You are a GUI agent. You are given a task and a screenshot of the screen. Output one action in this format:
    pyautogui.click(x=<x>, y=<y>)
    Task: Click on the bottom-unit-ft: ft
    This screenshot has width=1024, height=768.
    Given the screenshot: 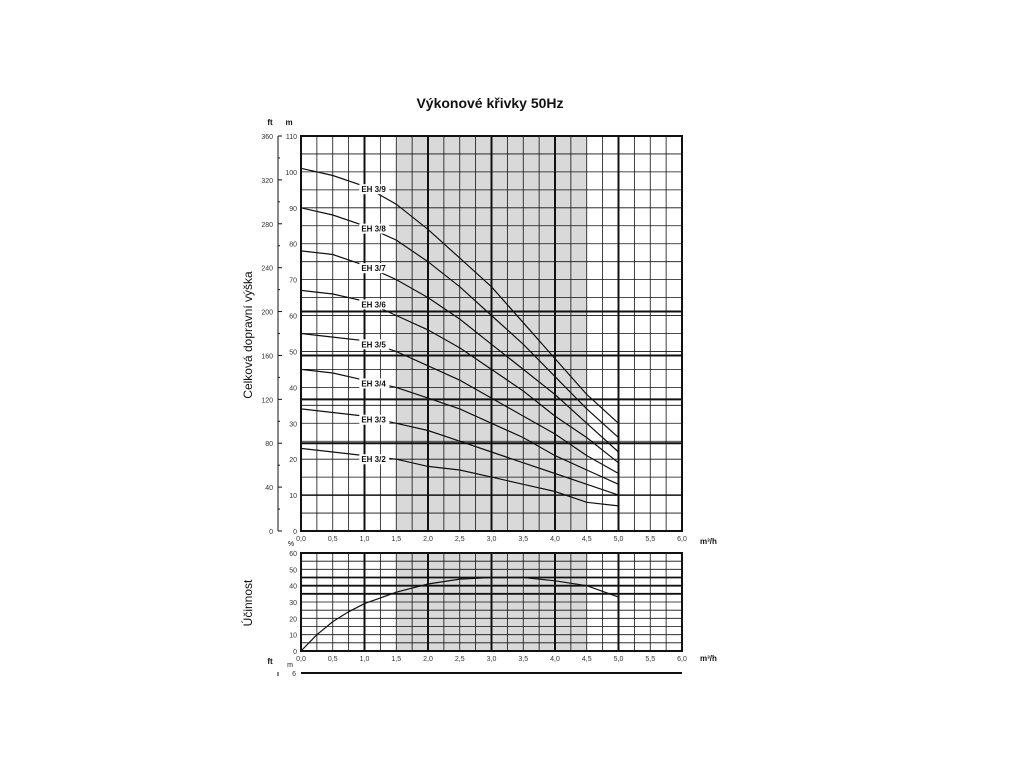 What is the action you would take?
    pyautogui.click(x=270, y=661)
    